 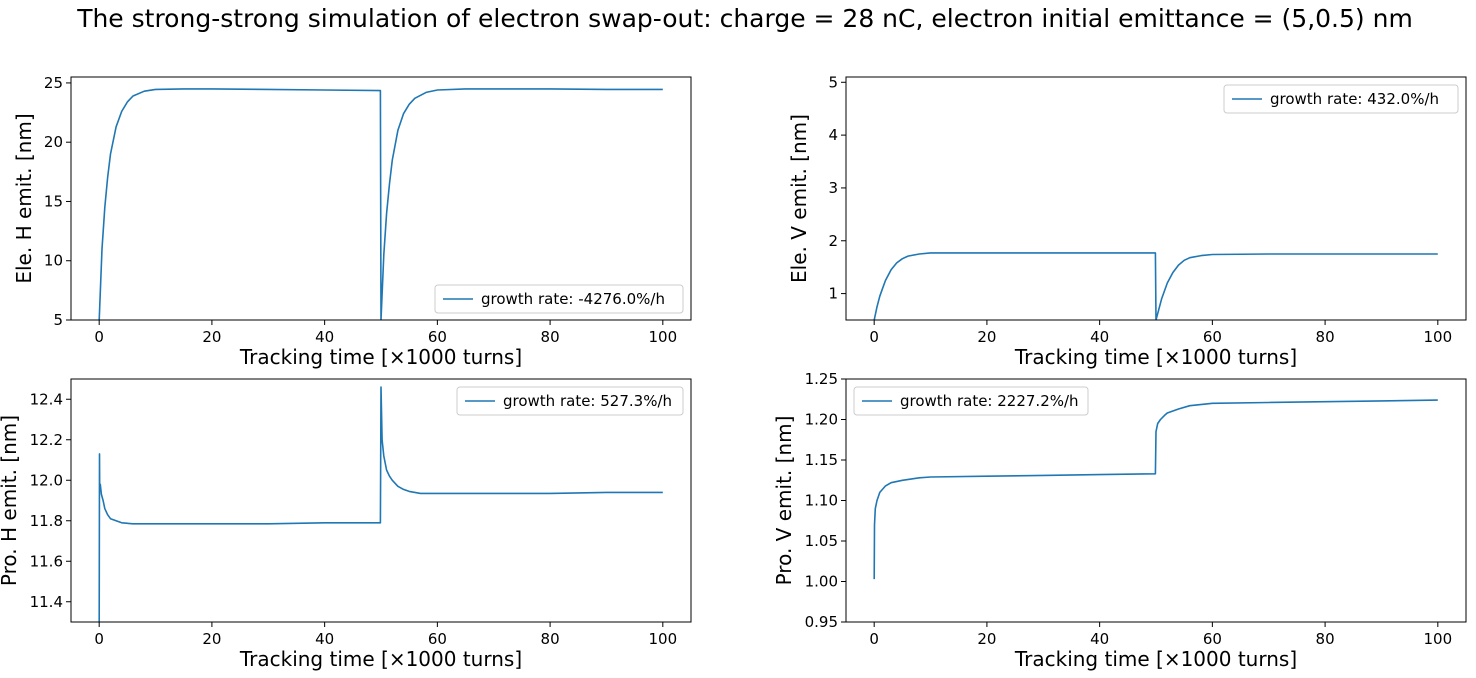 I want to click on y-tick-label: 1.25, so click(x=821, y=379).